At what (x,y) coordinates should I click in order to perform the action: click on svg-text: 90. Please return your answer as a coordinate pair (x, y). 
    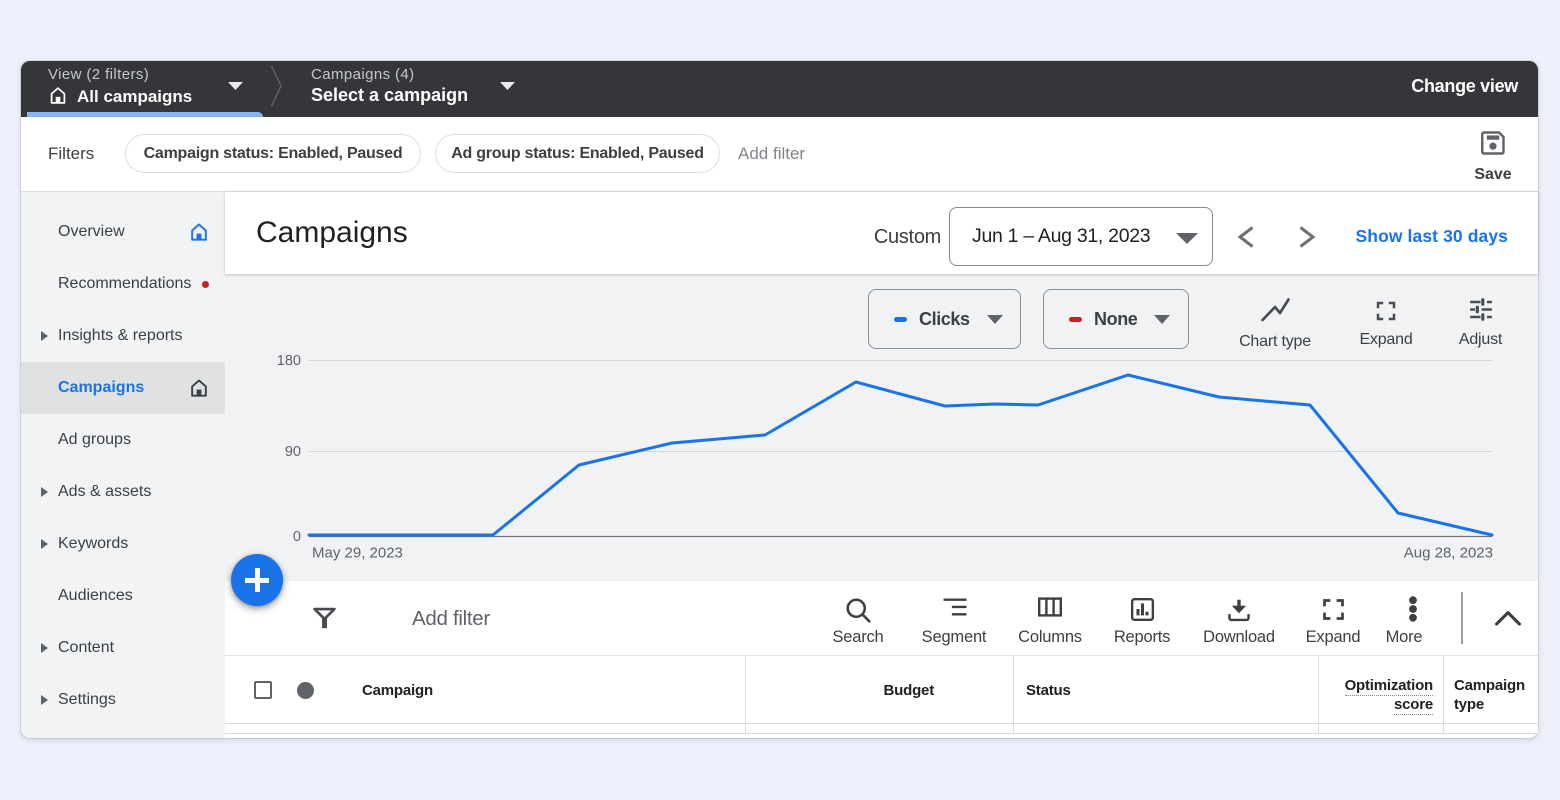
    Looking at the image, I should click on (293, 452).